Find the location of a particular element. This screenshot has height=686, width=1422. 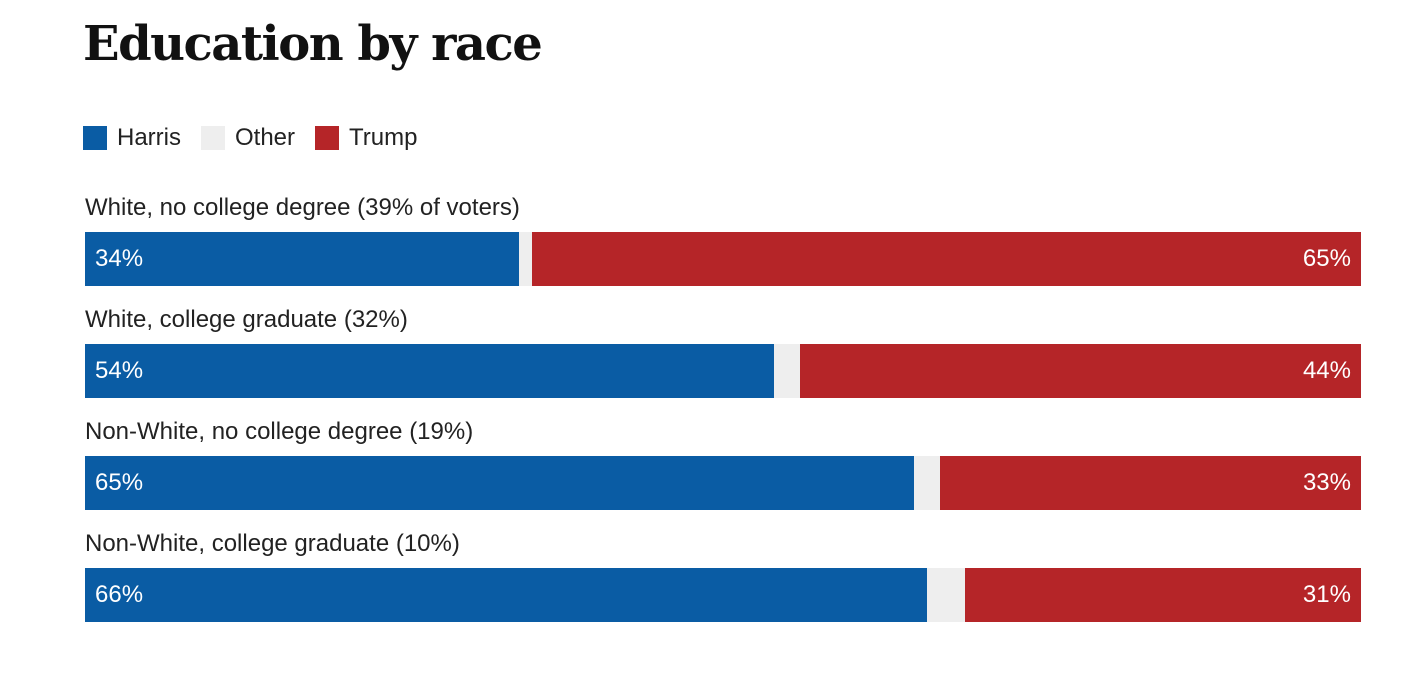

bar-segment-harris: 54% is located at coordinates (430, 371).